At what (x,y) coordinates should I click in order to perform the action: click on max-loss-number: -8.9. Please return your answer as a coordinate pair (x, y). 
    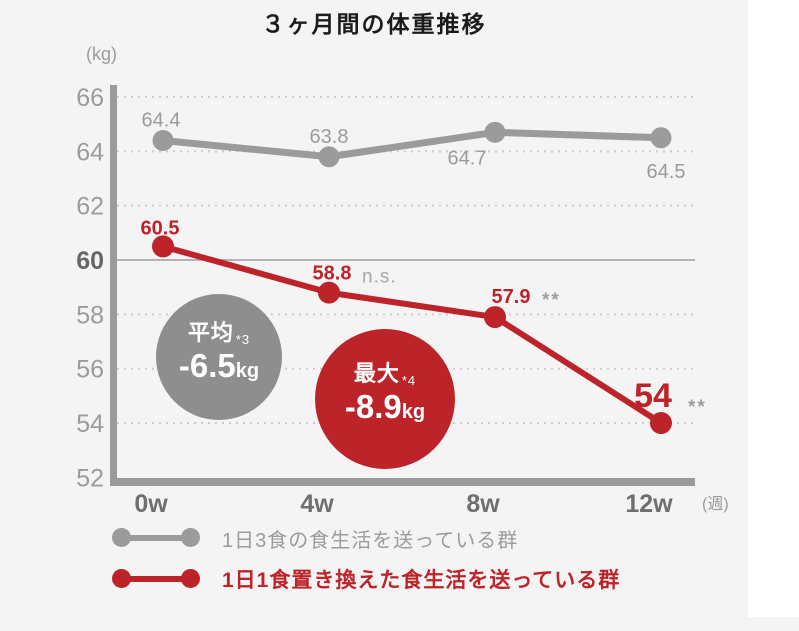
    Looking at the image, I should click on (373, 407).